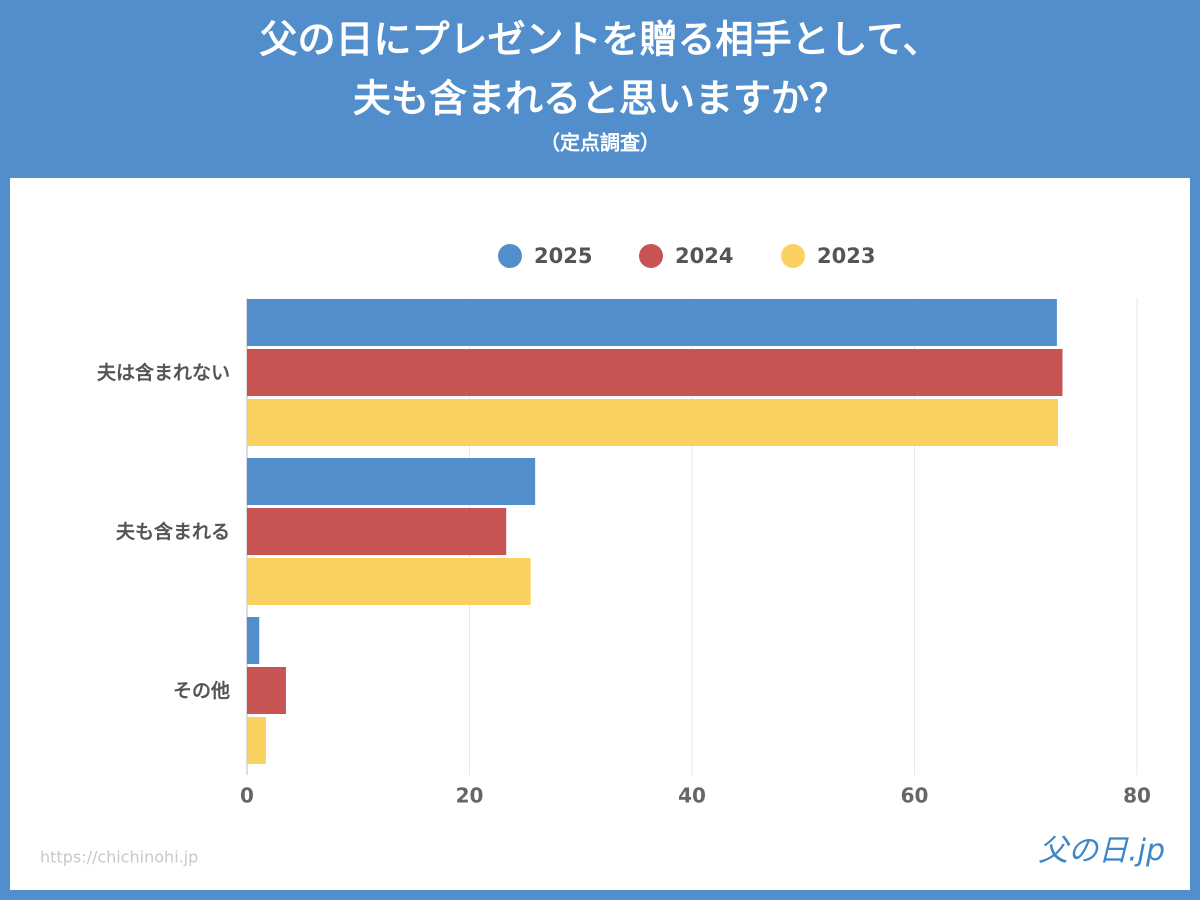  Describe the element at coordinates (163, 372) in the screenshot. I see `y-tick-label: 夫は含まれない` at that location.